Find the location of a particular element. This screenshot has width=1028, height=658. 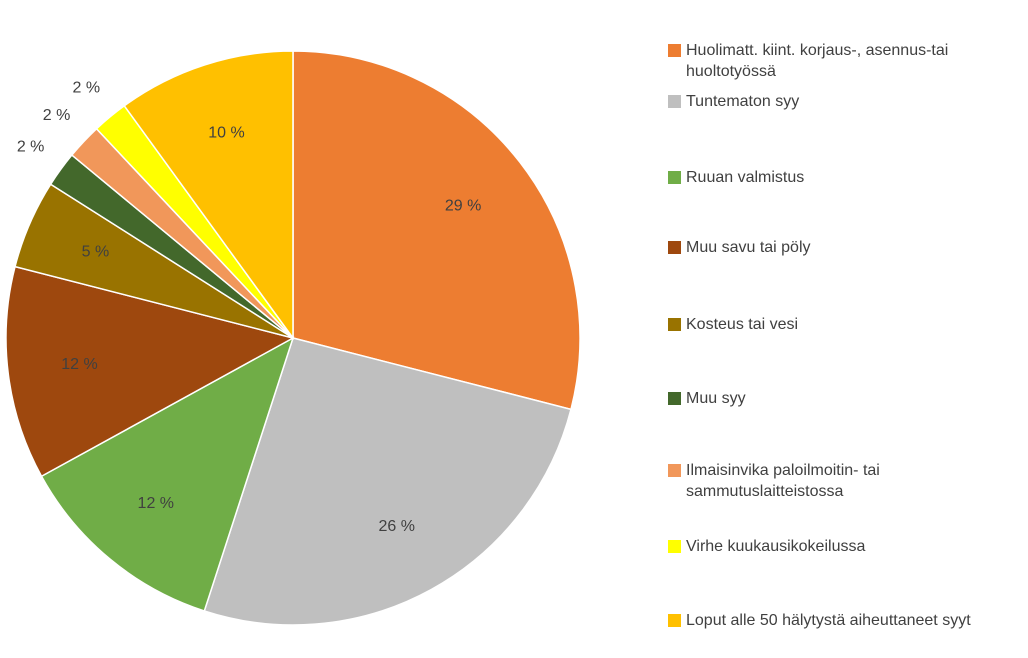

data-label: 29 % is located at coordinates (463, 205).